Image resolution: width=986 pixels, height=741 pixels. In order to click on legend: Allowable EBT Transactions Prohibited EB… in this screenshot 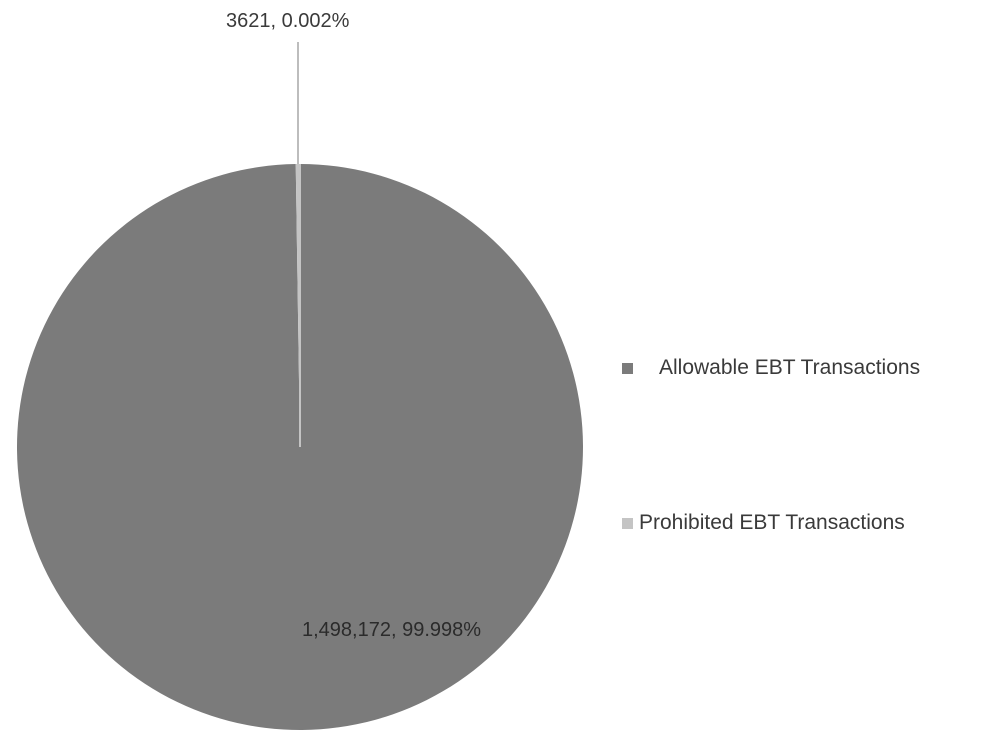, I will do `click(799, 450)`.